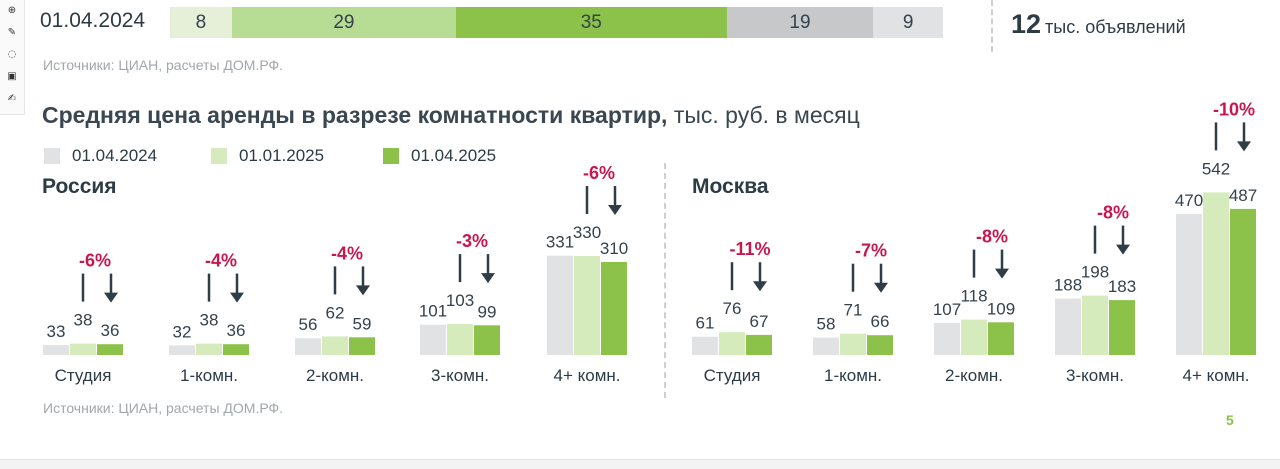 The width and height of the screenshot is (1280, 469). What do you see at coordinates (1243, 195) in the screenshot?
I see `data-label: 487` at bounding box center [1243, 195].